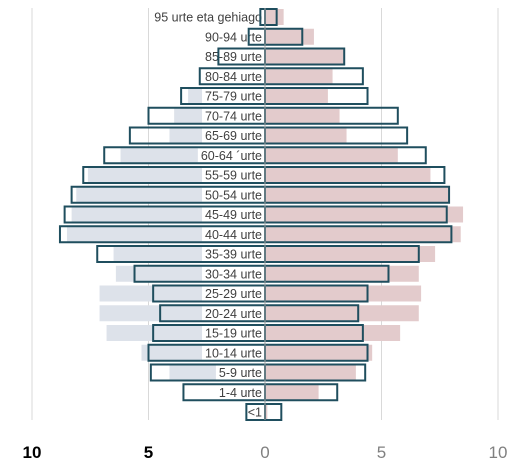 The image size is (521, 466). Describe the element at coordinates (233, 57) in the screenshot. I see `age-group-label: 85-89 urte` at that location.